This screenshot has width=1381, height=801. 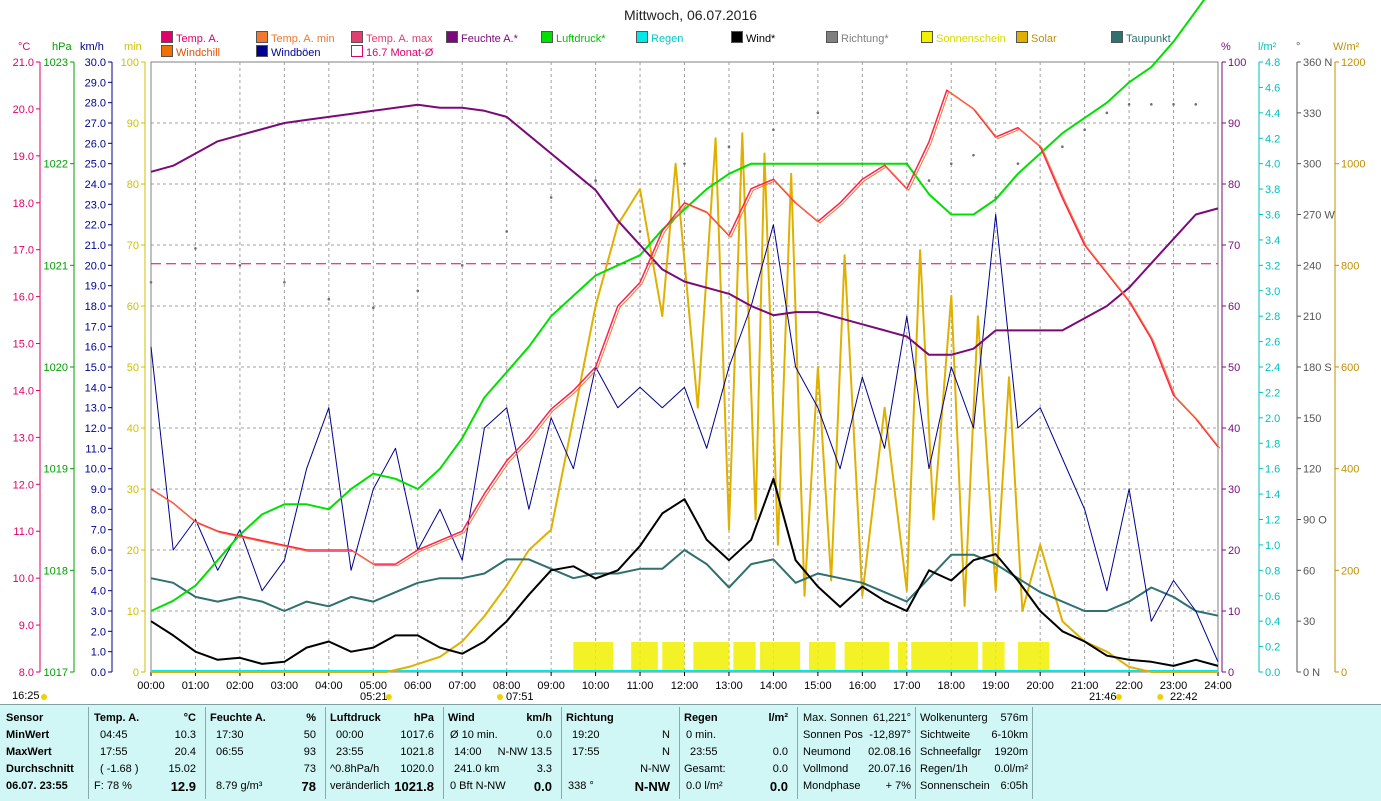 What do you see at coordinates (357, 37) in the screenshot?
I see `legend-swatch-temp-max` at bounding box center [357, 37].